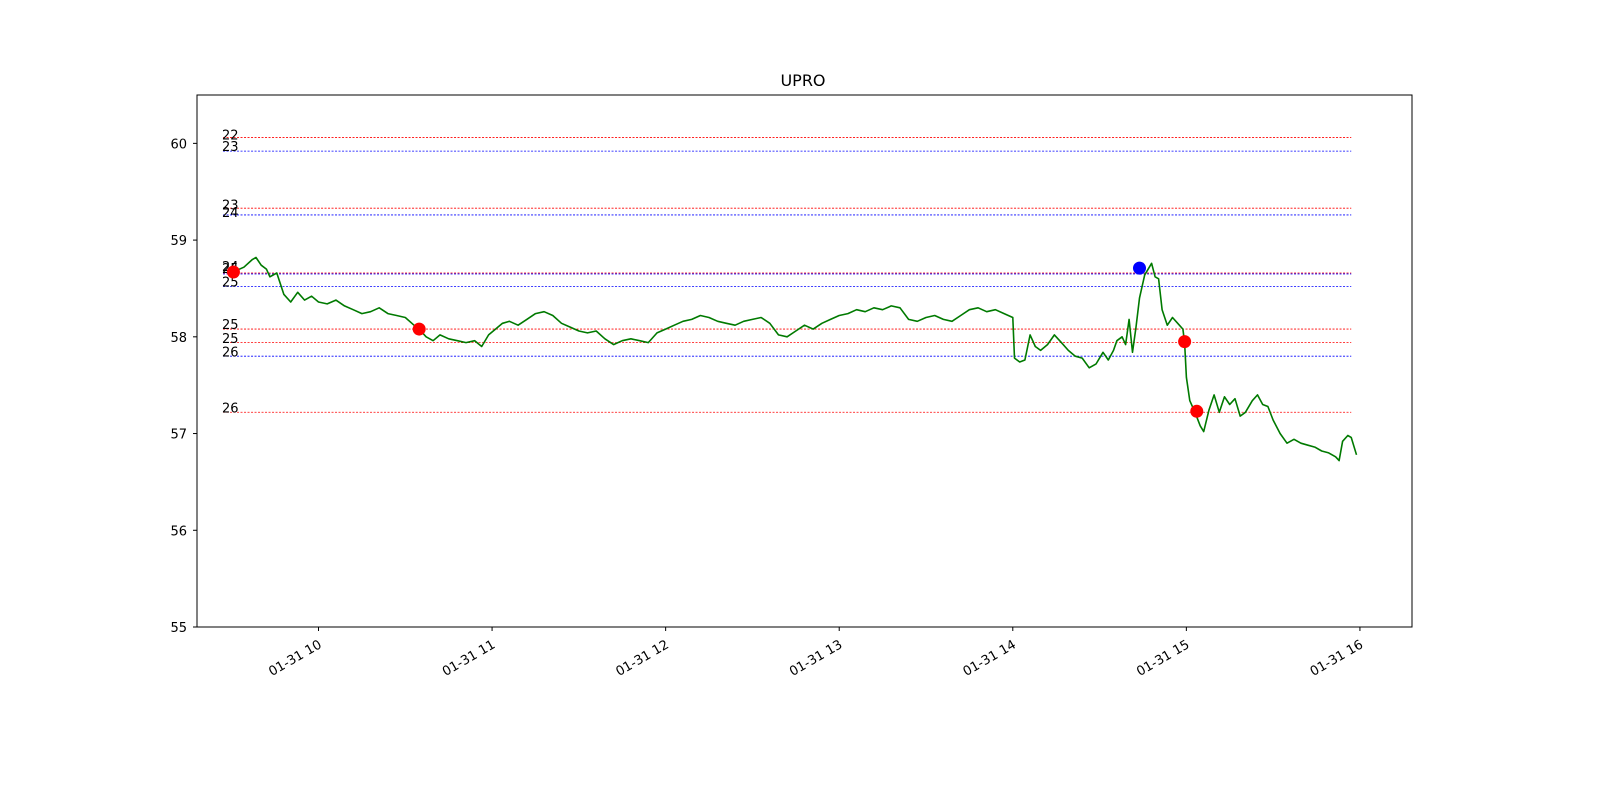 This screenshot has height=800, width=1600. Describe the element at coordinates (990, 658) in the screenshot. I see `x-tick-label-4: 01-31 14` at that location.